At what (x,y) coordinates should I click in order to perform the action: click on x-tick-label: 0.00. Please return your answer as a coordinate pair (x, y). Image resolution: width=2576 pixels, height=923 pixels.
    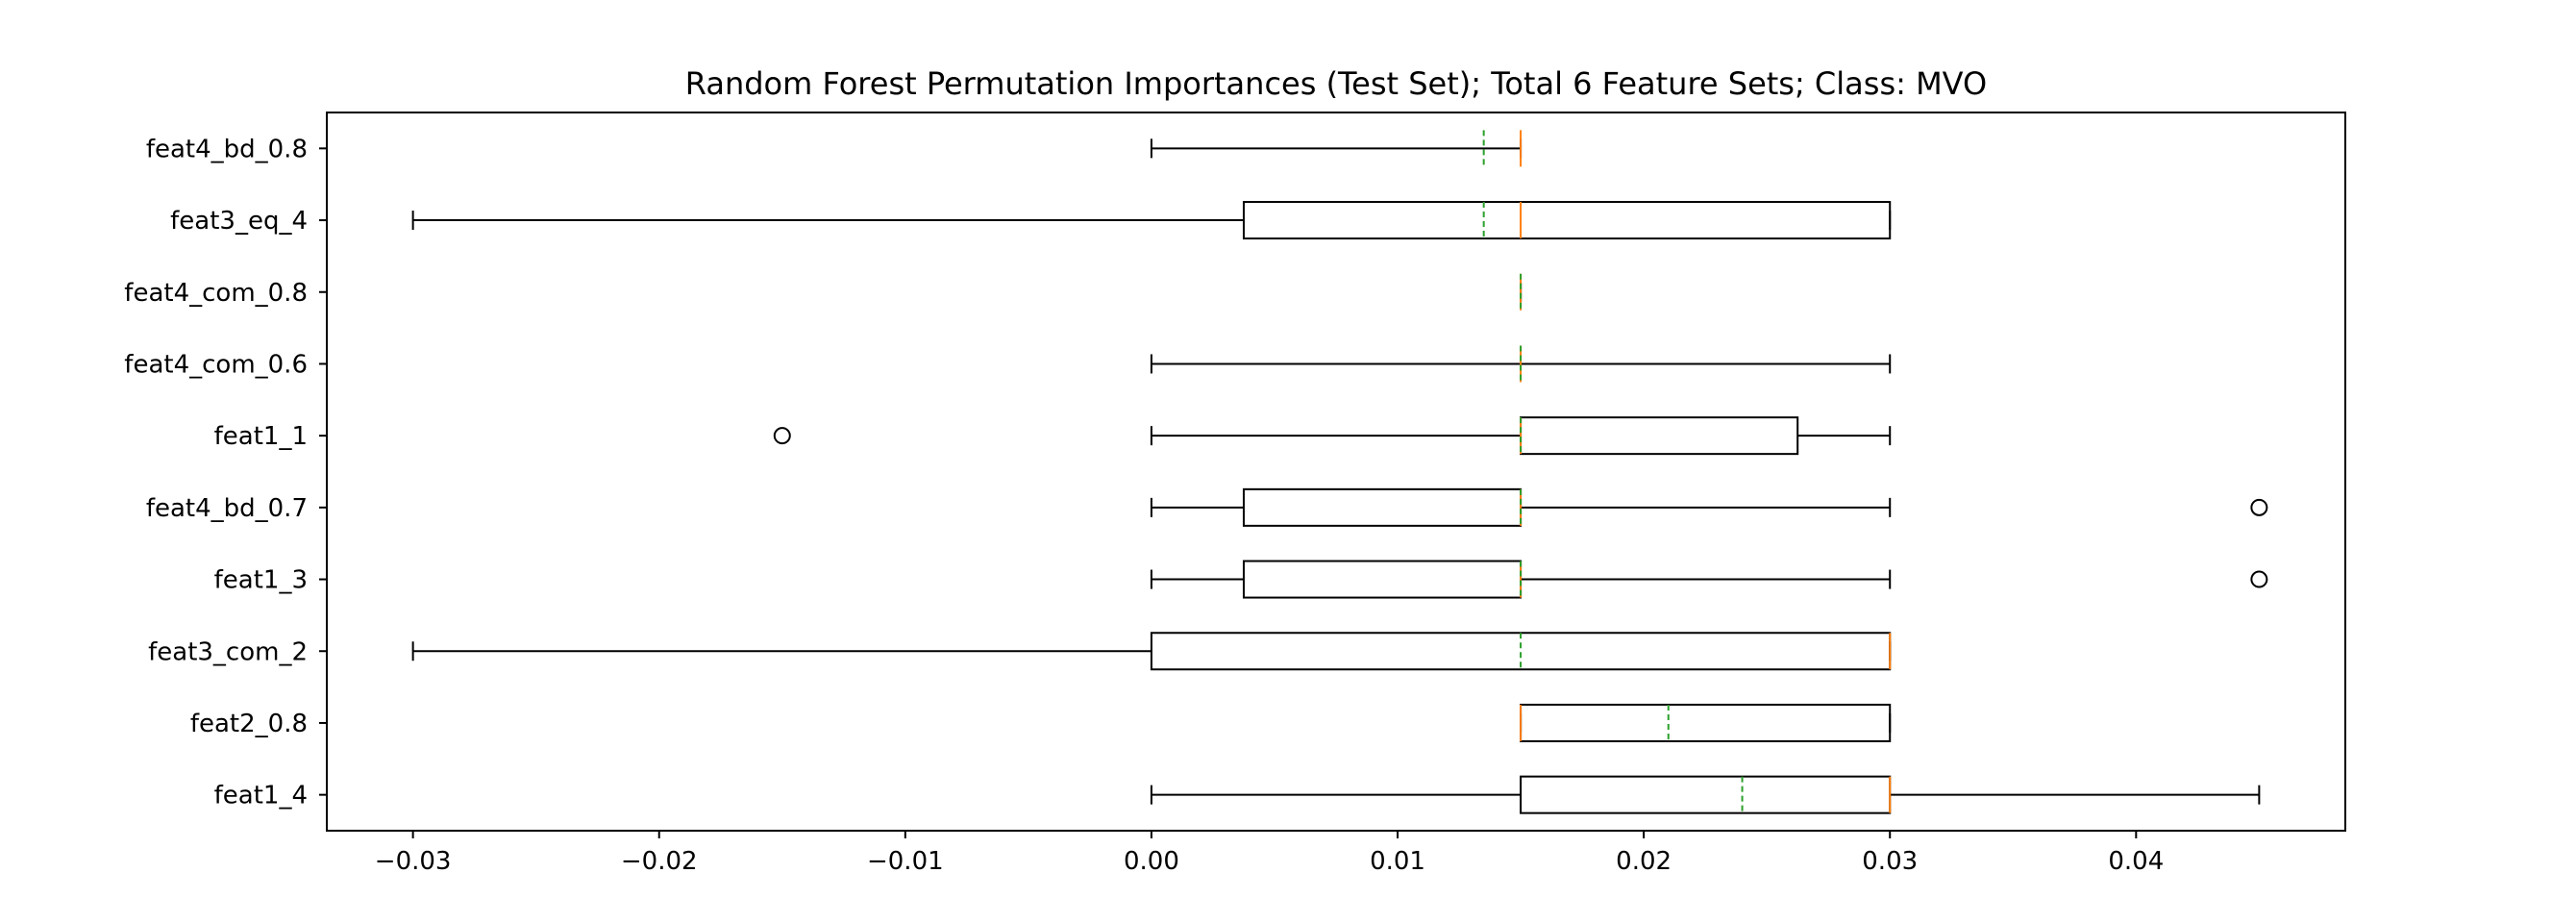
    Looking at the image, I should click on (1152, 861).